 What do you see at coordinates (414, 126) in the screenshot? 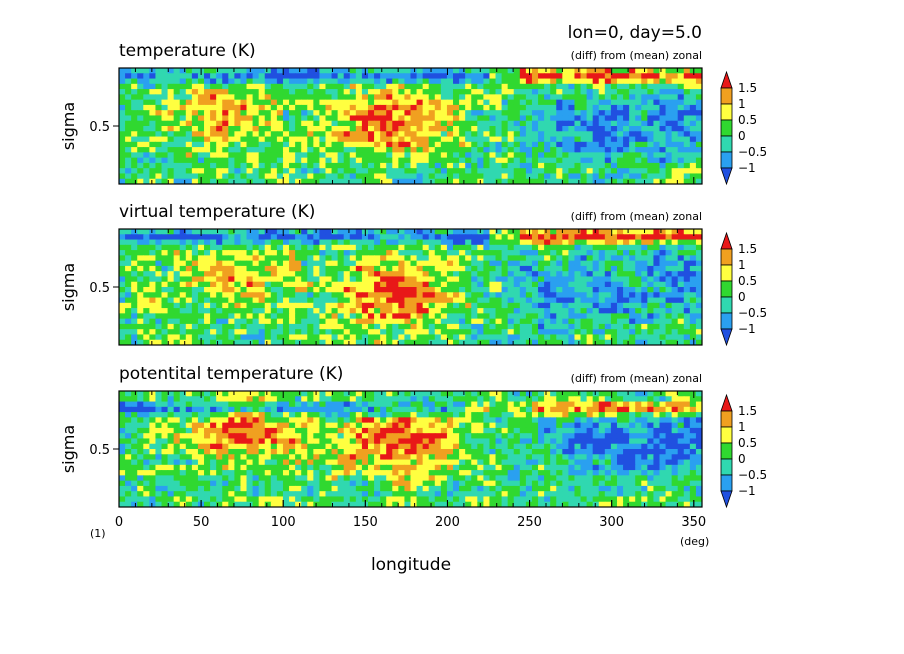
I see `x-minor-ticks` at bounding box center [414, 126].